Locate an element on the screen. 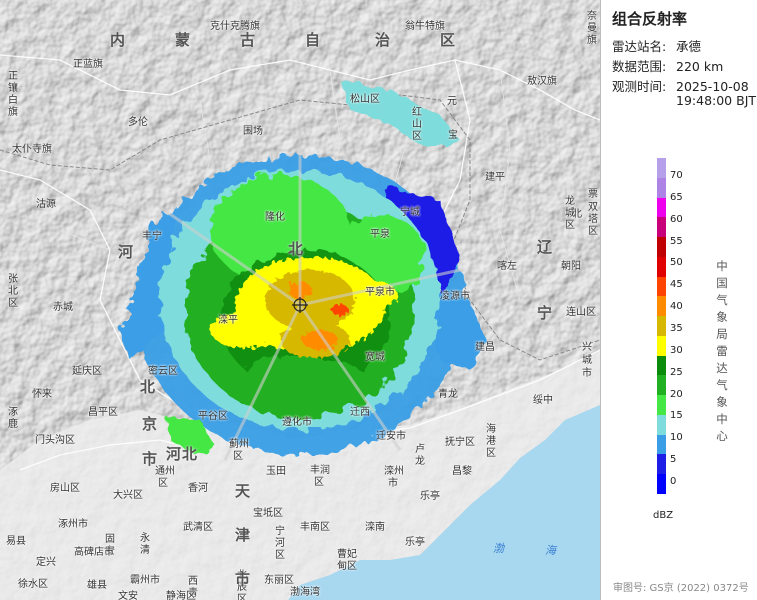 This screenshot has height=600, width=757. place-label: 宝 is located at coordinates (453, 135).